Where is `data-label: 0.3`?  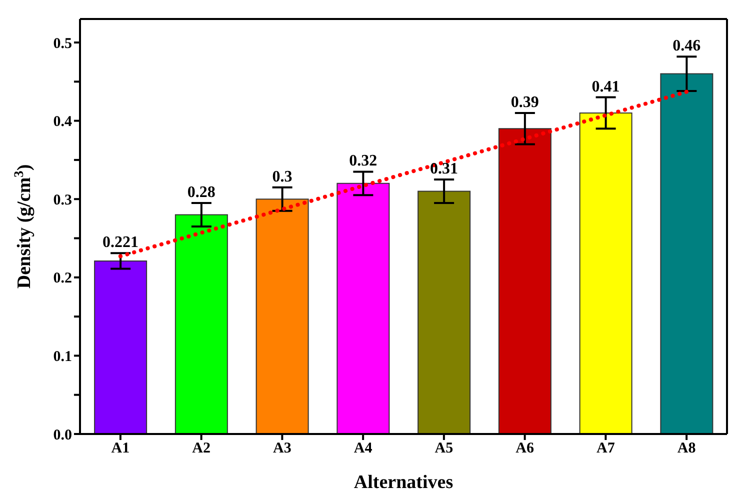
data-label: 0.3 is located at coordinates (282, 177).